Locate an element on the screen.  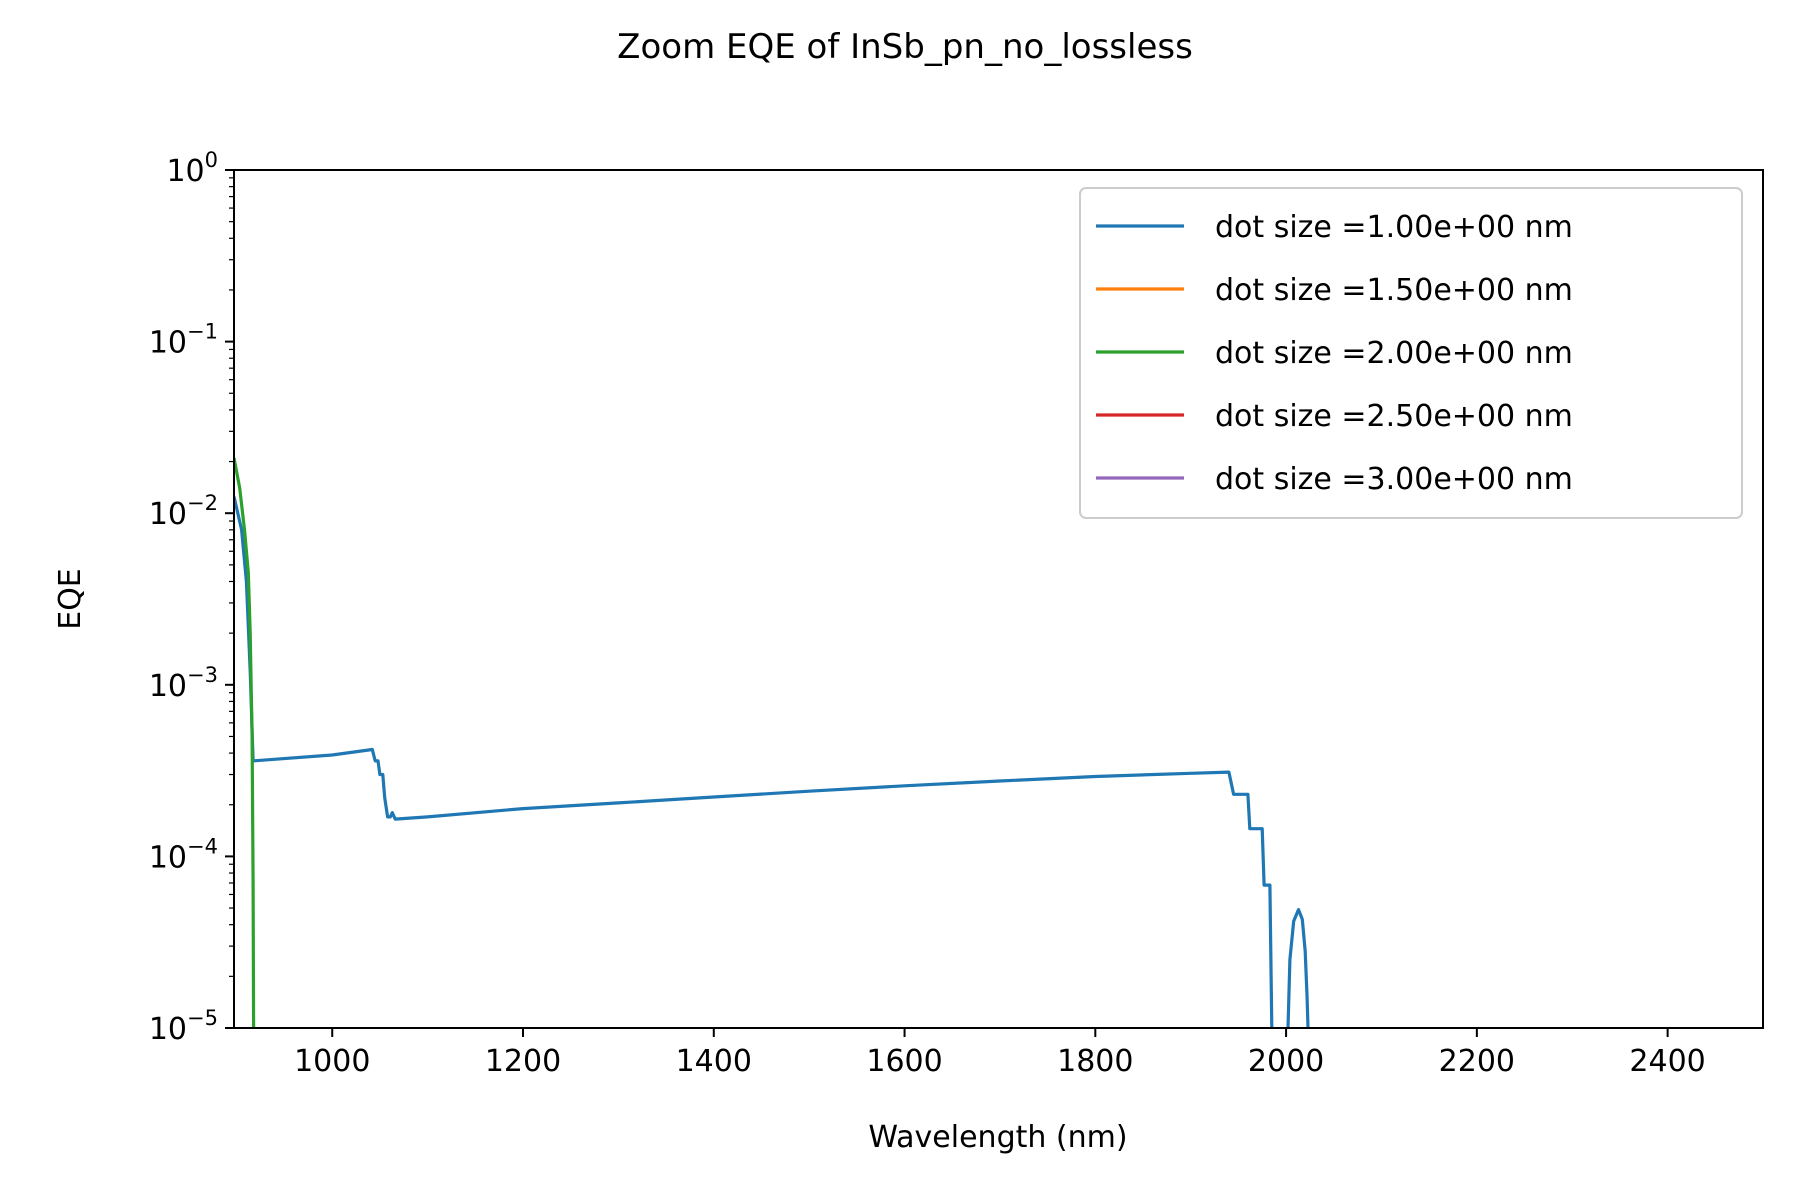
y-tick-label: 10⁻⁵ is located at coordinates (183, 1026).